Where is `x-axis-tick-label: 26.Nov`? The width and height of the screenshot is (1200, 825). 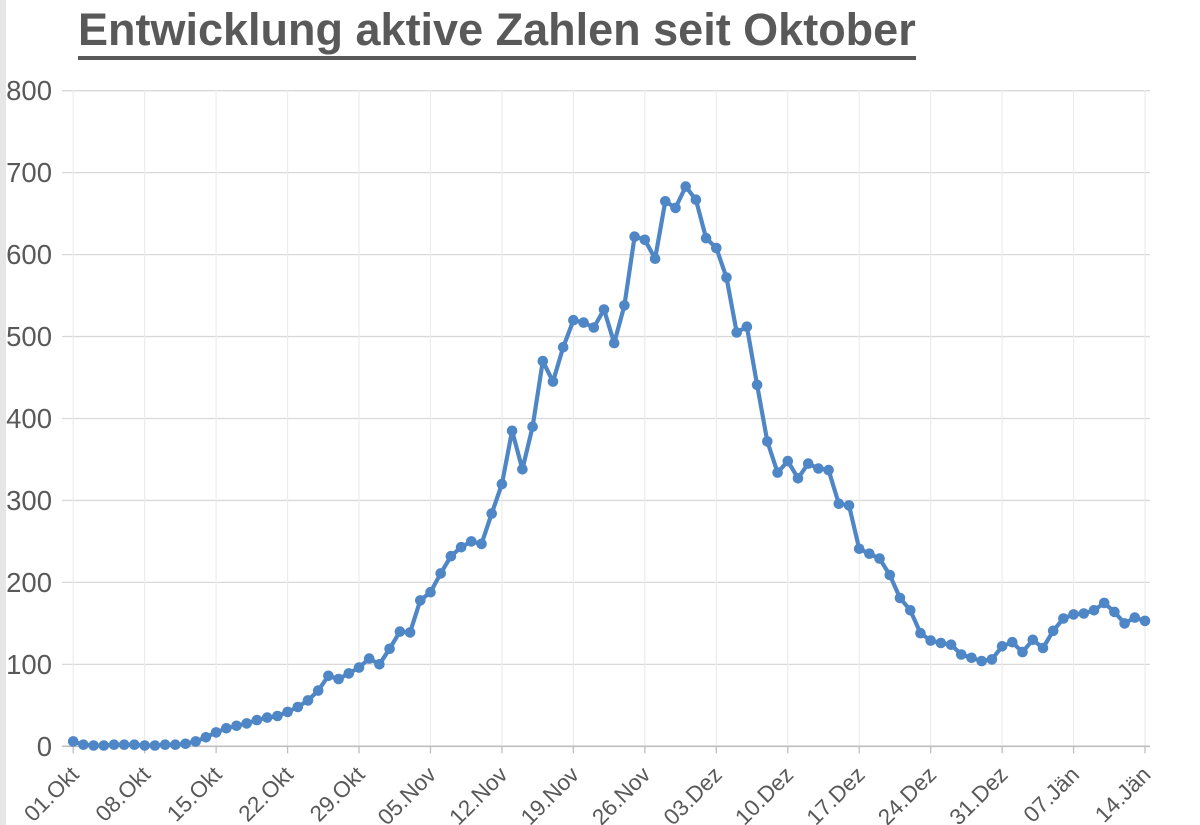
x-axis-tick-label: 26.Nov is located at coordinates (621, 793).